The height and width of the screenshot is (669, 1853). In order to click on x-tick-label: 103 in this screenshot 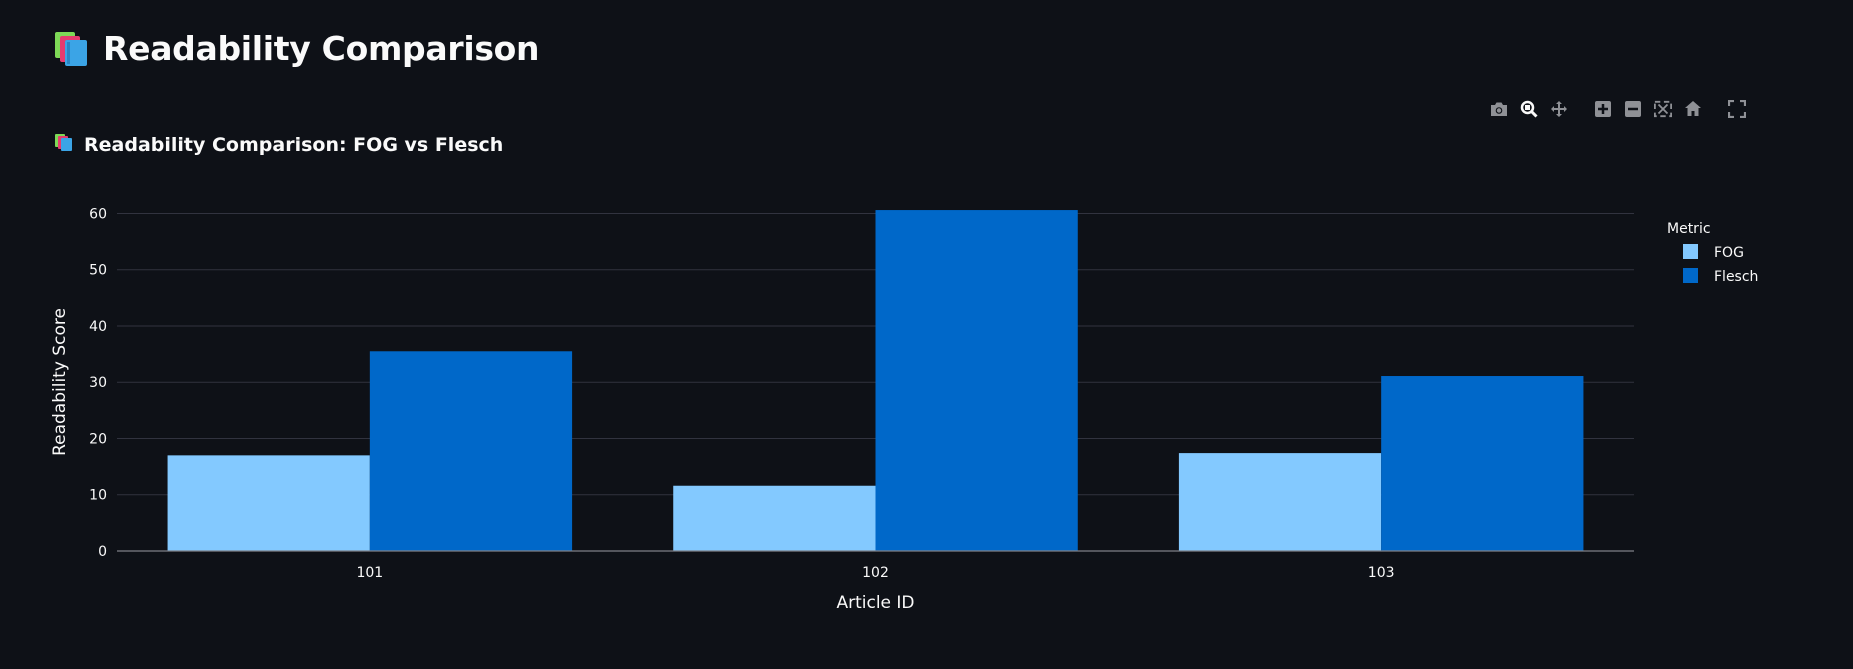, I will do `click(1381, 573)`.